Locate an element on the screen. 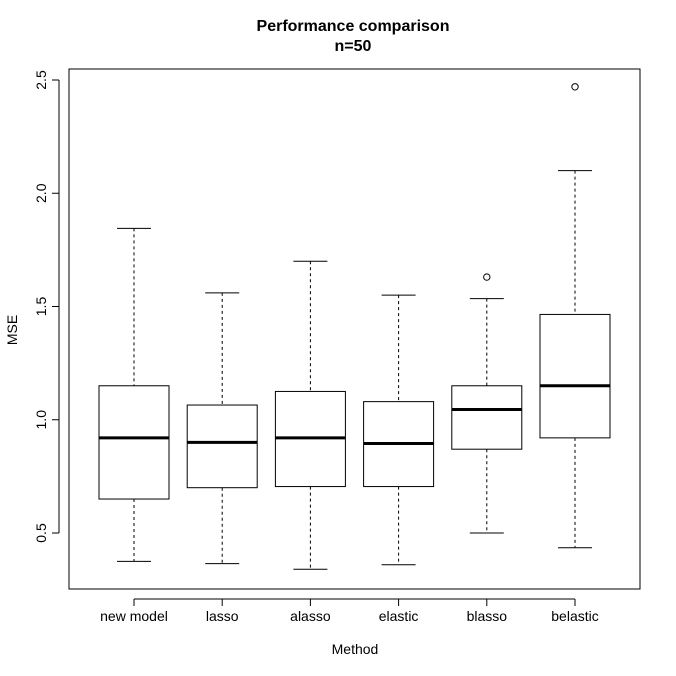 This screenshot has width=676, height=676. x-tick-label: lasso is located at coordinates (222, 616).